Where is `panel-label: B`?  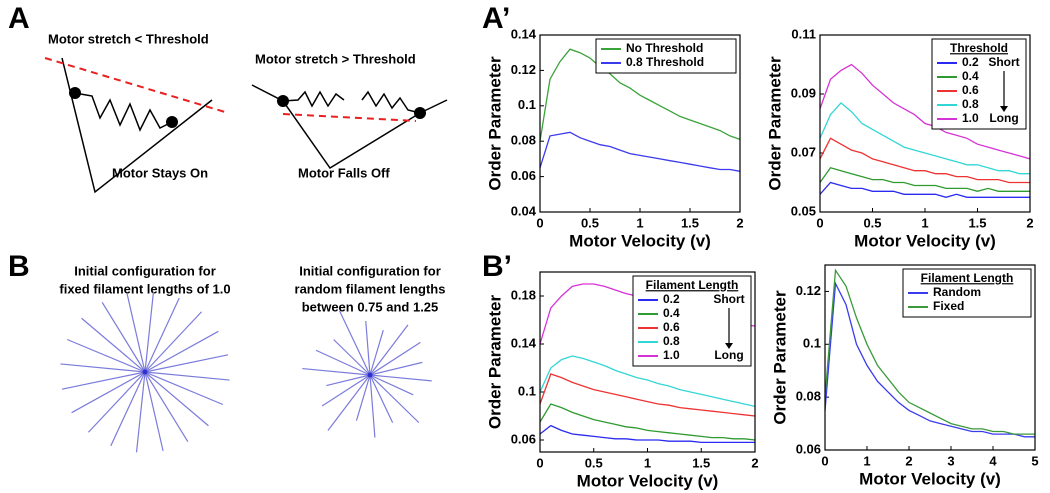 panel-label: B is located at coordinates (19, 266).